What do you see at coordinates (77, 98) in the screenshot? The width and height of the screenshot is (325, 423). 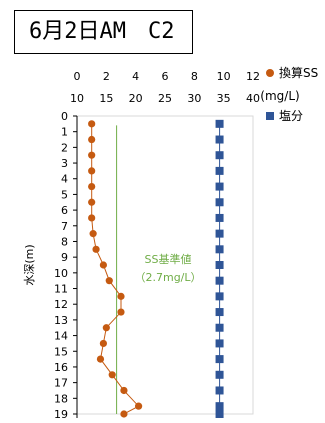 I see `x-top2-tick-label: 10` at bounding box center [77, 98].